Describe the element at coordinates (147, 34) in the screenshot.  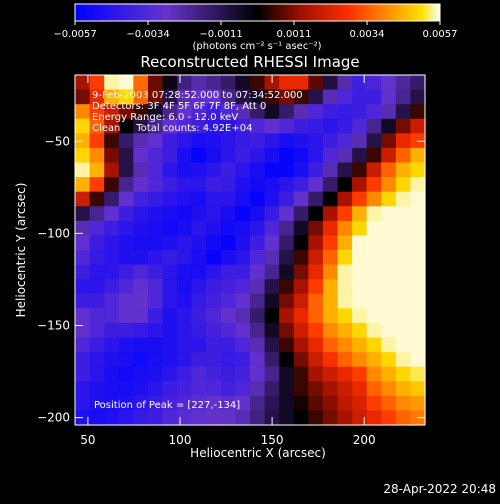
I see `colorbar-tick-label: −0.0034` at that location.